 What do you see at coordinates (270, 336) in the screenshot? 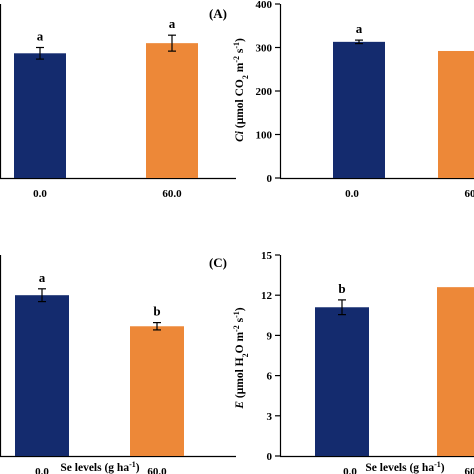
I see `y-tick-label: 9` at bounding box center [270, 336].